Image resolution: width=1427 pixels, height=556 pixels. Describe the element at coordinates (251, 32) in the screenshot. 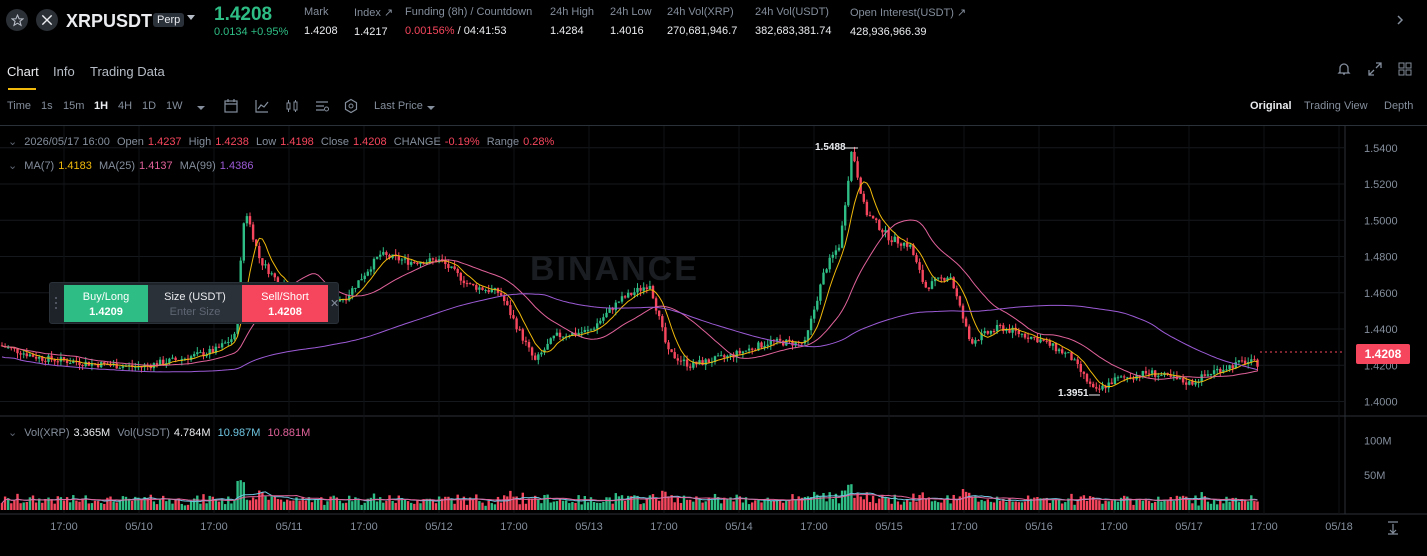

I see `price-change: 0.0134 +0.95%` at that location.